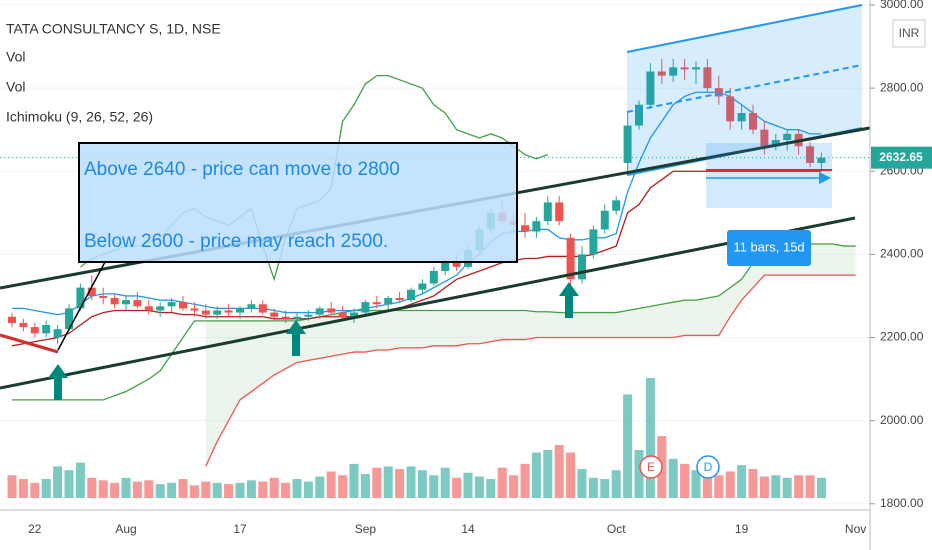  What do you see at coordinates (855, 529) in the screenshot?
I see `x-tick-label: Nov` at bounding box center [855, 529].